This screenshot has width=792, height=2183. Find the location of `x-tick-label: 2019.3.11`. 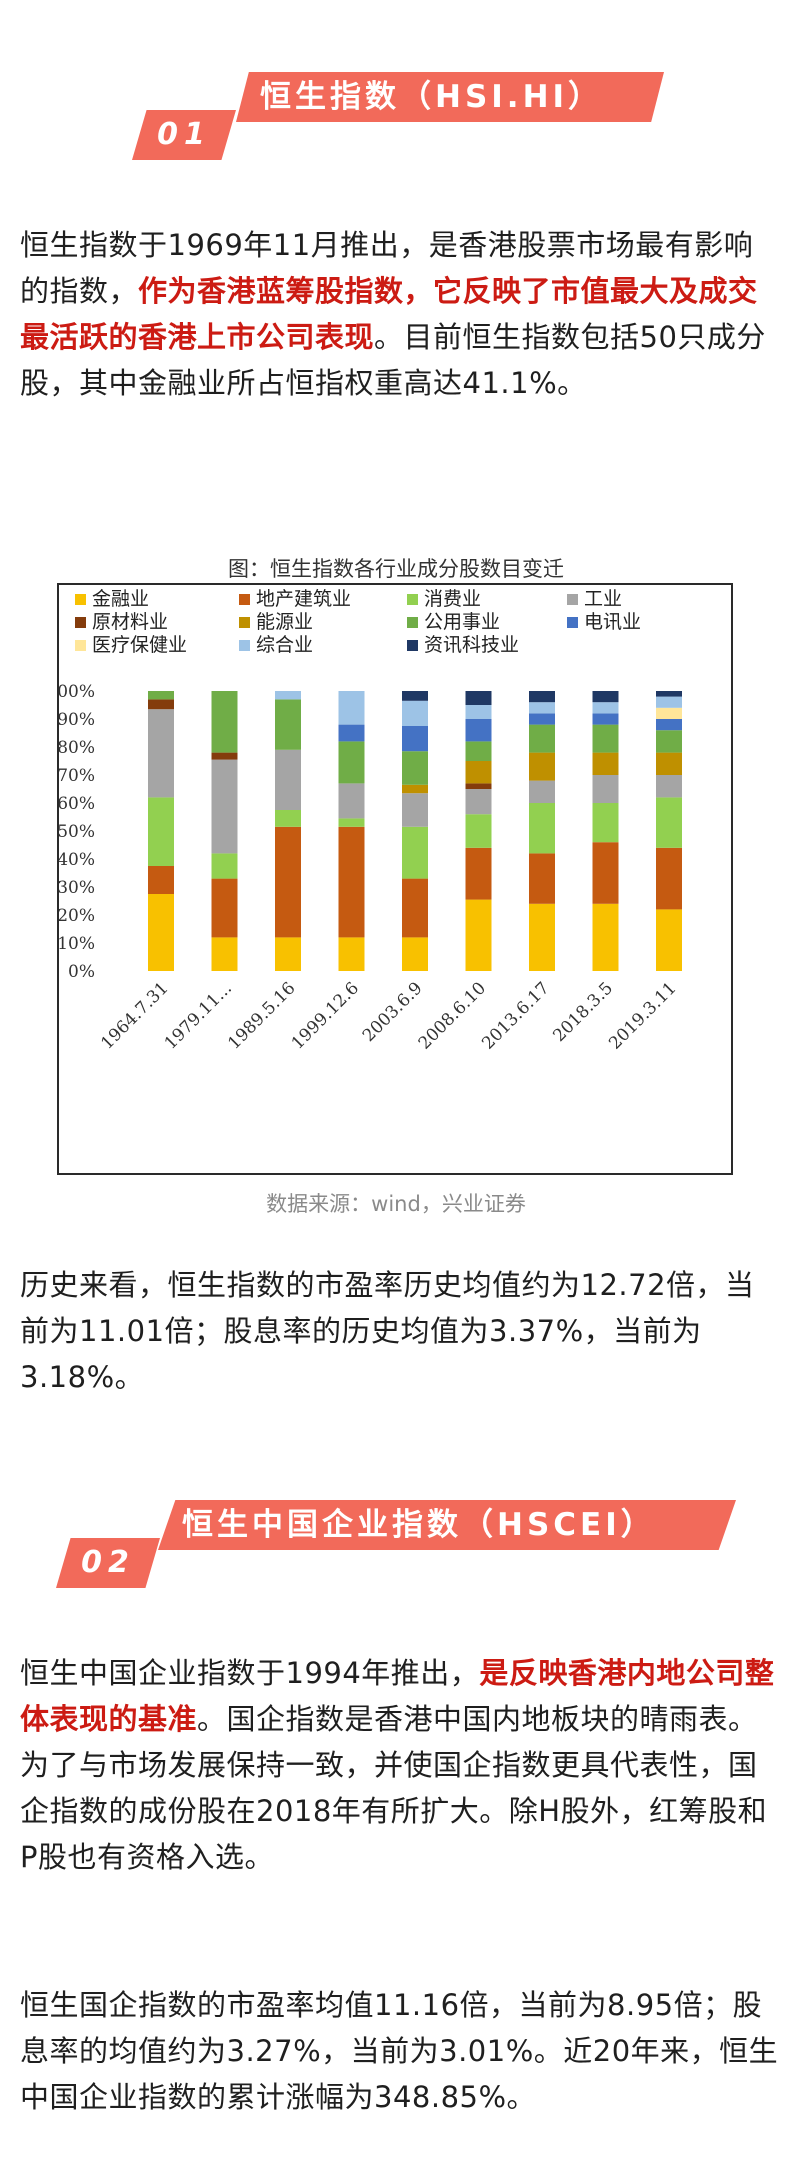

x-tick-label: 2019.3.11 is located at coordinates (642, 1015).